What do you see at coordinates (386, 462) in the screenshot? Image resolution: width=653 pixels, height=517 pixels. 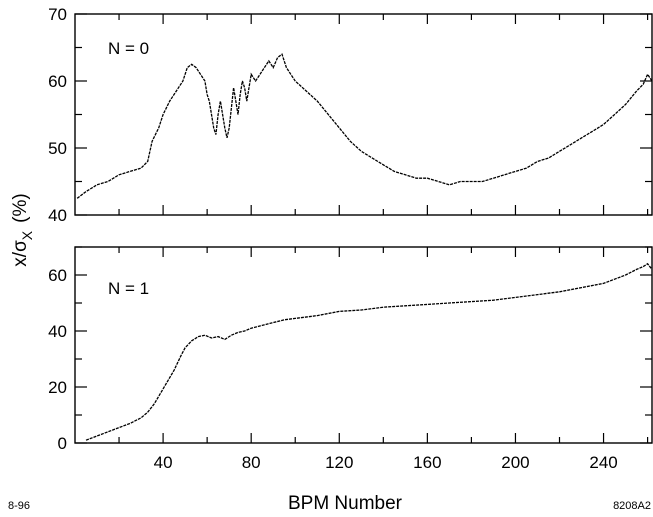 I see `panel-n1-xtick-labels: 40 80 120 160 200 240` at bounding box center [386, 462].